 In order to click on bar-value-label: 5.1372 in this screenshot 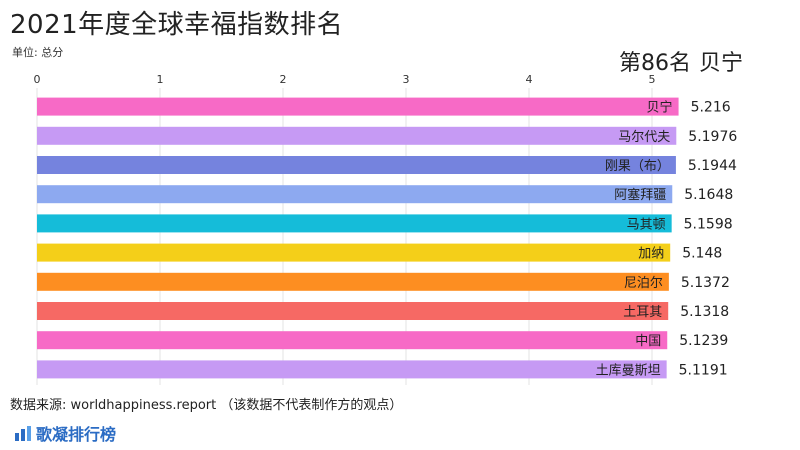, I will do `click(705, 283)`.